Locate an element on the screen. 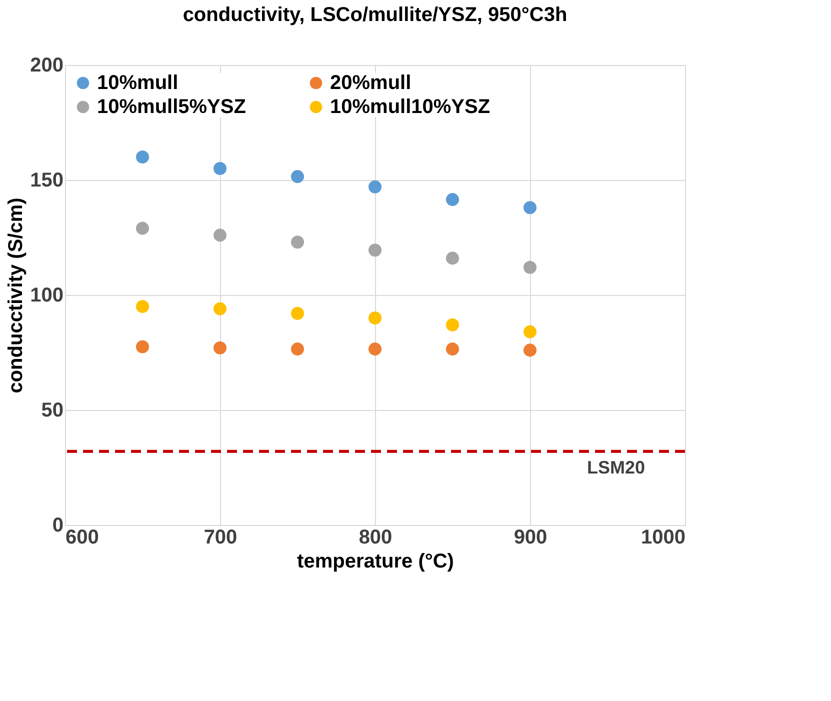 This screenshot has width=831, height=701. ref-line-label: LSM20 is located at coordinates (615, 467).